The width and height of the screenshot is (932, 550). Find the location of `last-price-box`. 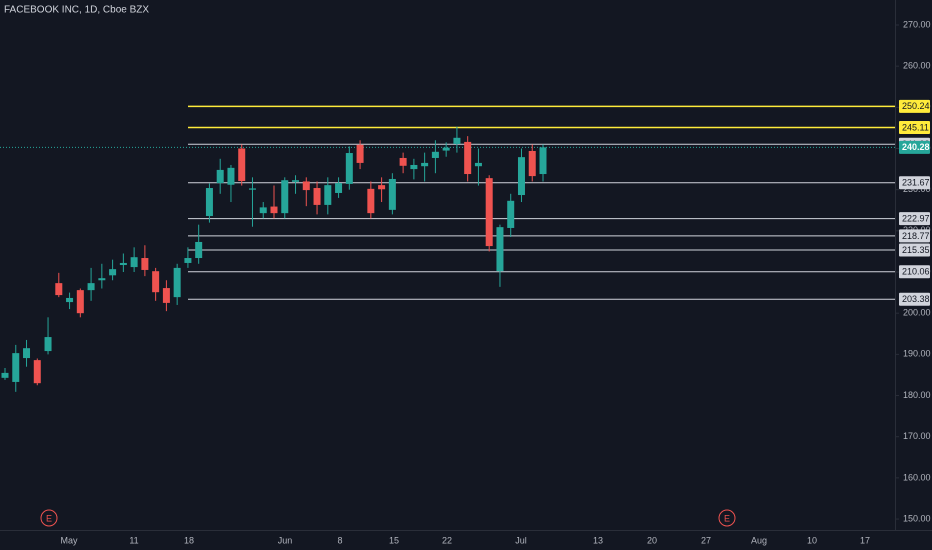

last-price-box is located at coordinates (914, 147).